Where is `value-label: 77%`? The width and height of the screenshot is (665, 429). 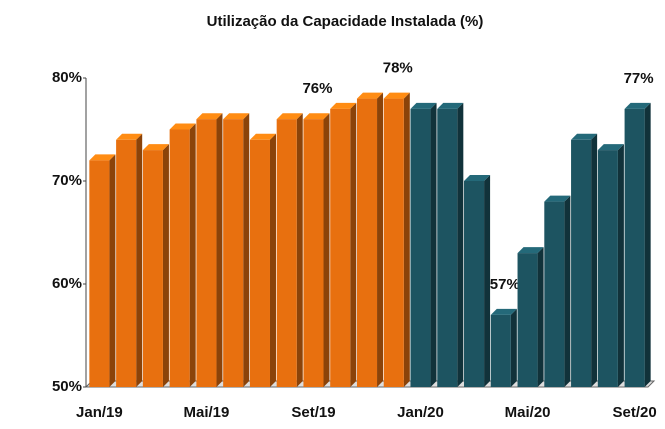
value-label: 77% is located at coordinates (639, 78).